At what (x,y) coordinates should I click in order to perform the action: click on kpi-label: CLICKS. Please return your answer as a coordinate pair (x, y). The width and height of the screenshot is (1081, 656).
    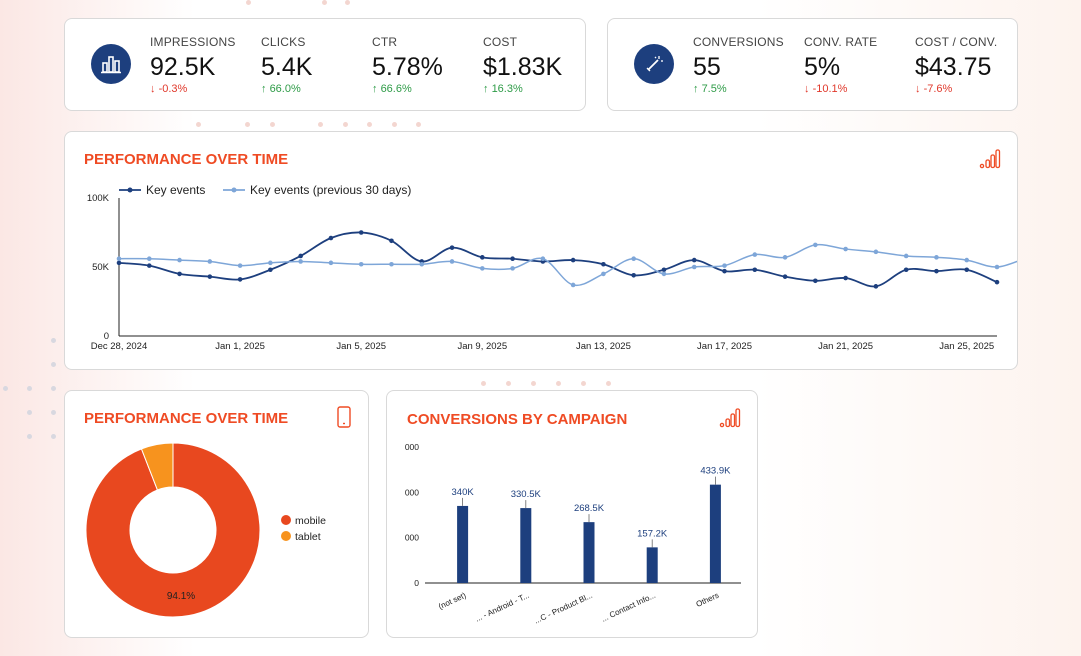
    Looking at the image, I should click on (283, 42).